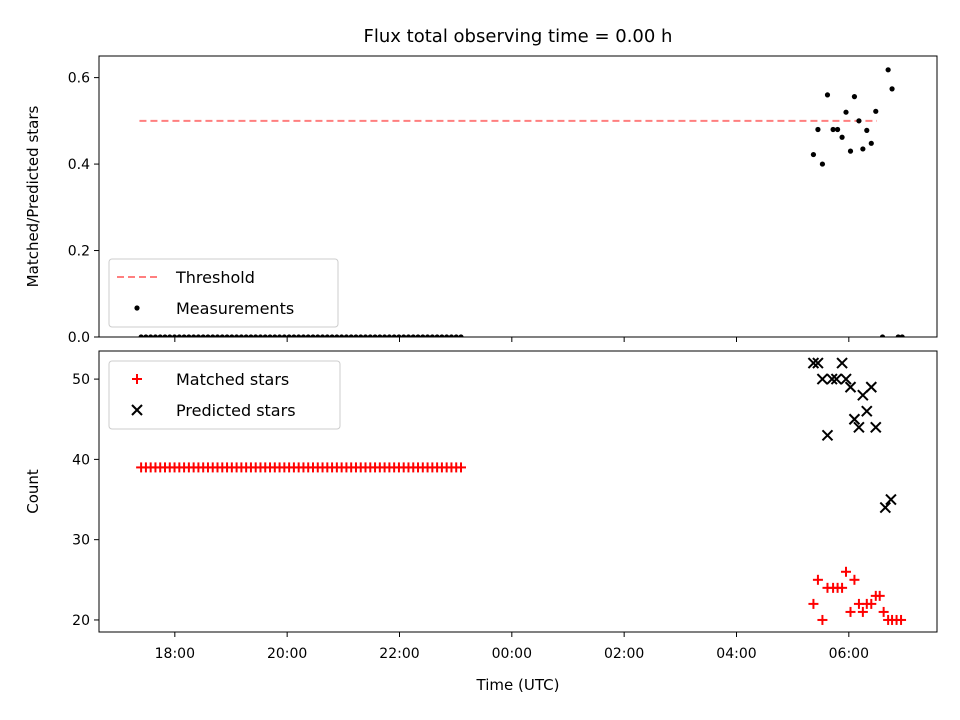  Describe the element at coordinates (33, 197) in the screenshot. I see `y-axis-label: Matched/Predicted stars` at that location.